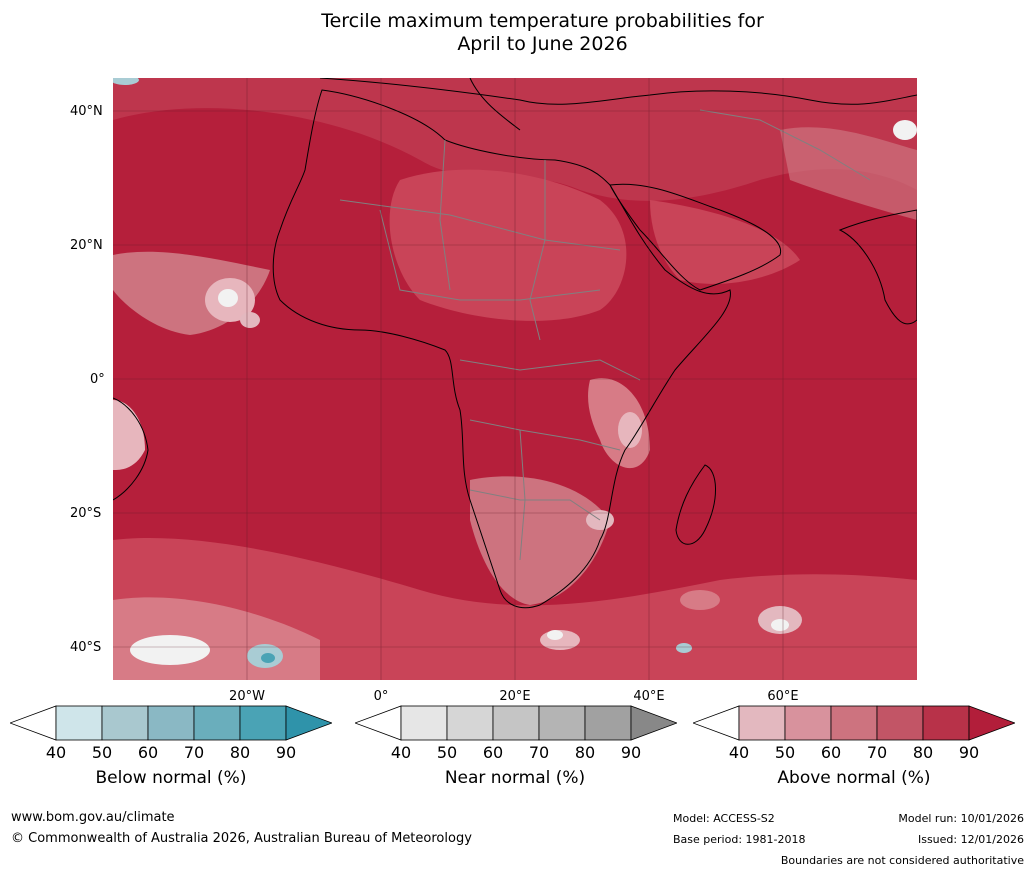 This screenshot has height=873, width=1035. I want to click on region-southern-africa, so click(540, 540).